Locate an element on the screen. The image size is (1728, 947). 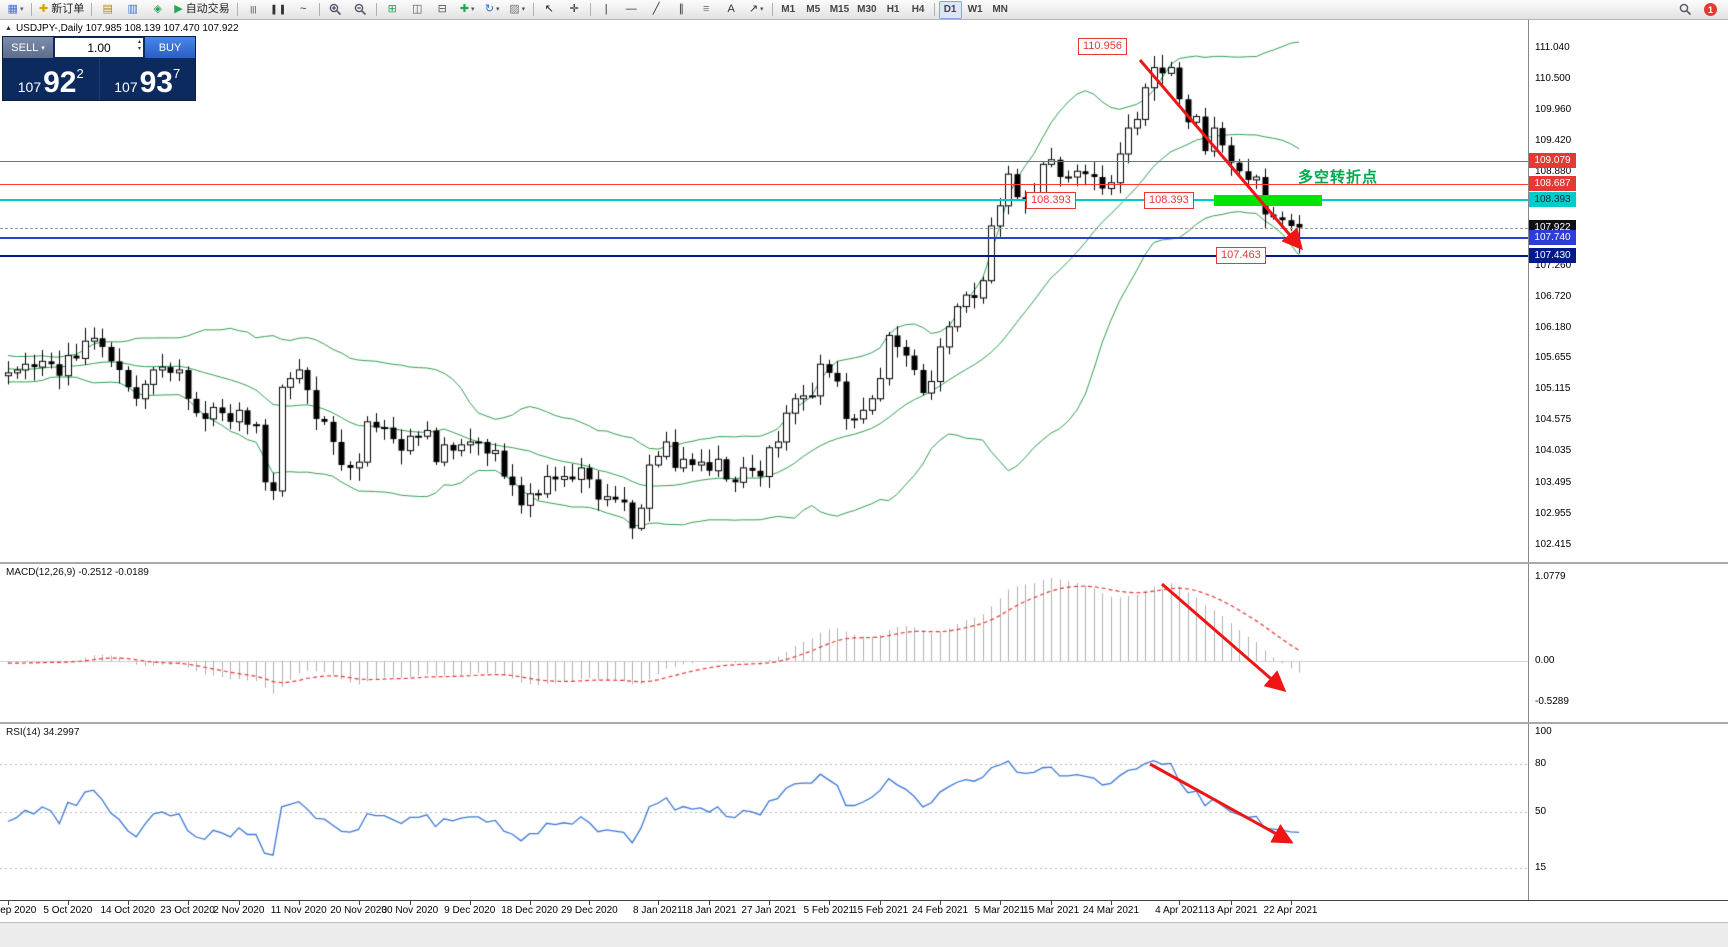
time-tick-label: 5 Mar 2021 is located at coordinates (1000, 910).